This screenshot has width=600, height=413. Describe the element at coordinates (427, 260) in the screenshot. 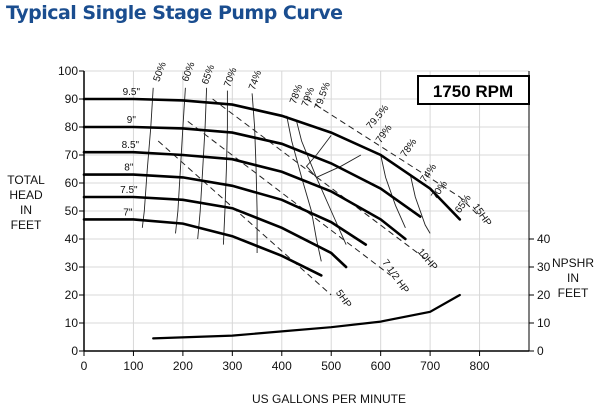

I see `power-line-label-2: 10HP` at that location.